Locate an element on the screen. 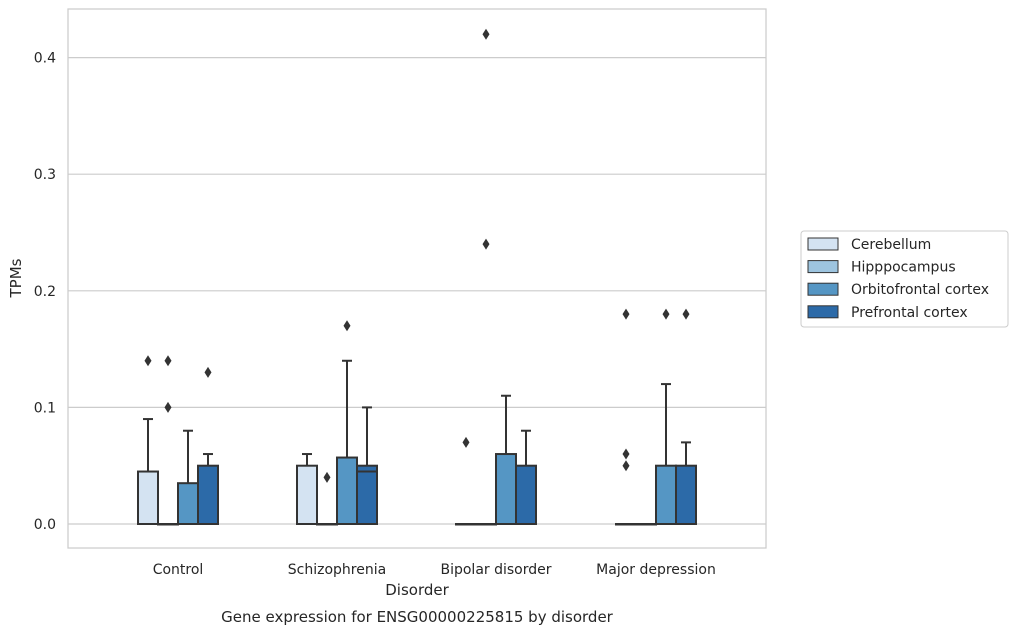 This screenshot has height=634, width=1018. x-tick-label: Schizophrenia is located at coordinates (337, 570).